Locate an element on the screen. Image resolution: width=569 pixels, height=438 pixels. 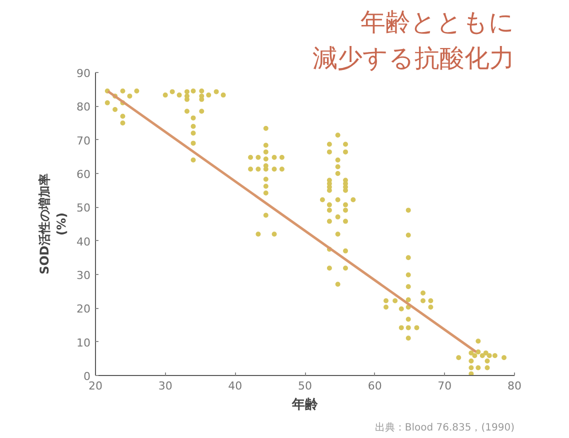
chart-subtitle: 減少する抗酸化力 is located at coordinates (413, 58).